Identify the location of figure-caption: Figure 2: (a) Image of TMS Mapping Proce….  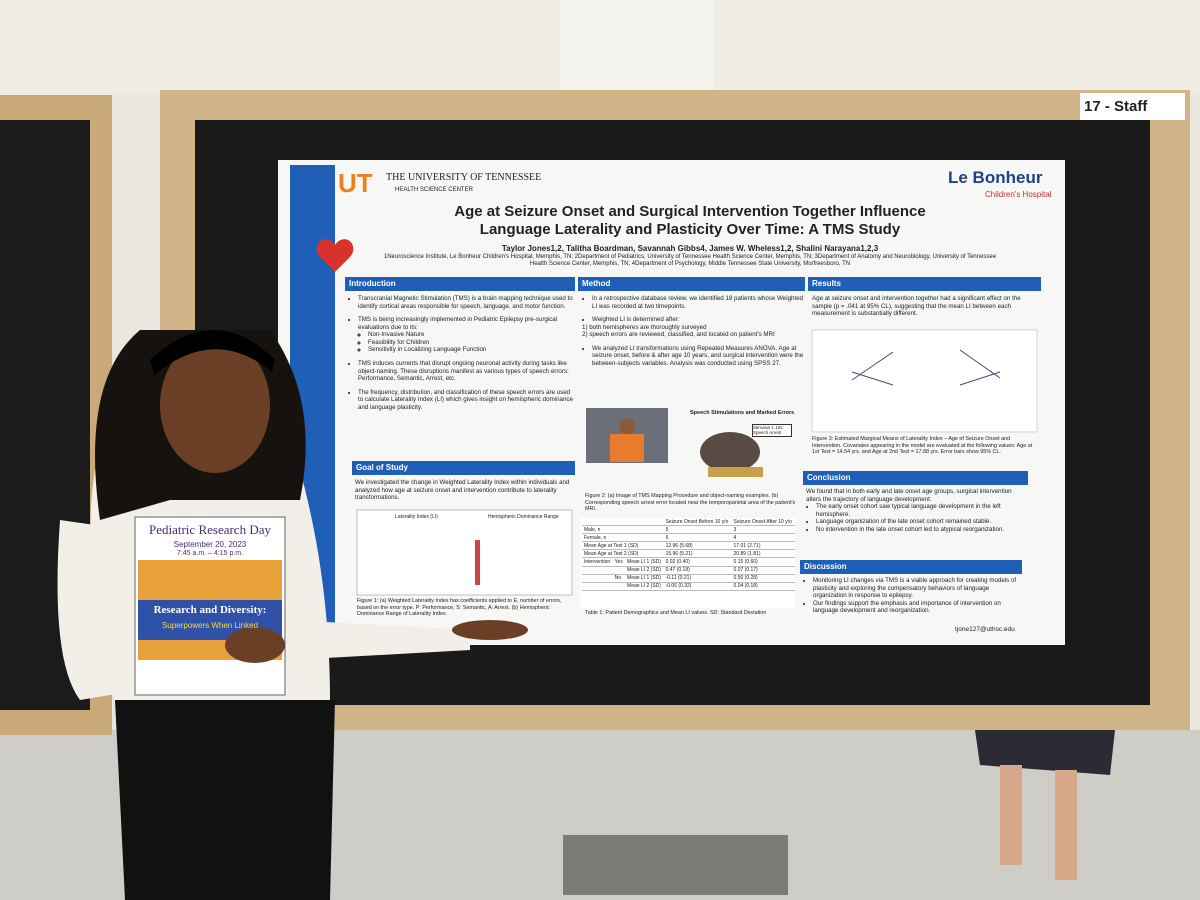
(690, 503).